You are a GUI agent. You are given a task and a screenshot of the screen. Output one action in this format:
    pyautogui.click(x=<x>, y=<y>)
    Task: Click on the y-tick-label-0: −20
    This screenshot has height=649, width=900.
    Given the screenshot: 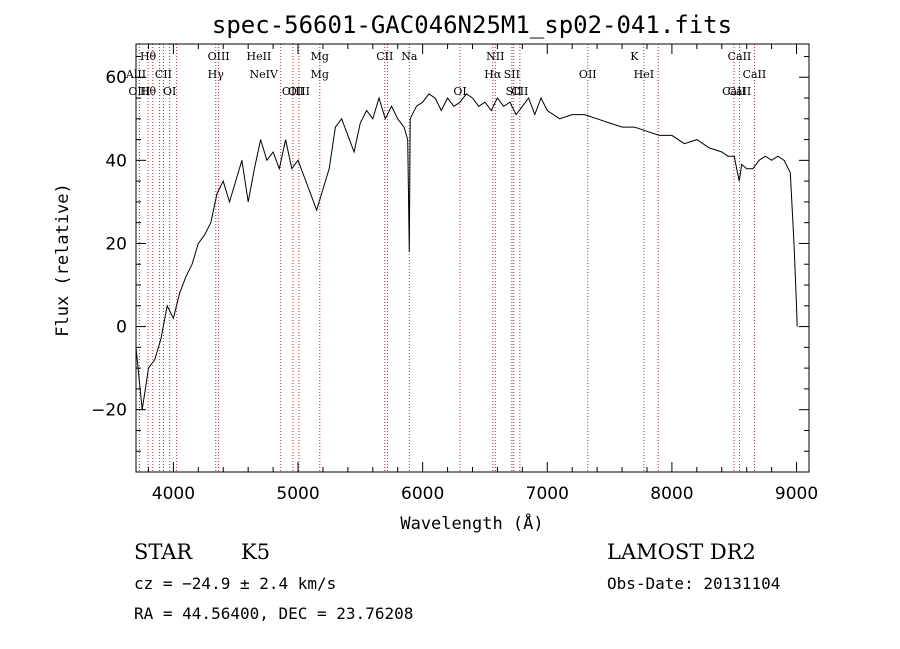 What is the action you would take?
    pyautogui.click(x=109, y=411)
    